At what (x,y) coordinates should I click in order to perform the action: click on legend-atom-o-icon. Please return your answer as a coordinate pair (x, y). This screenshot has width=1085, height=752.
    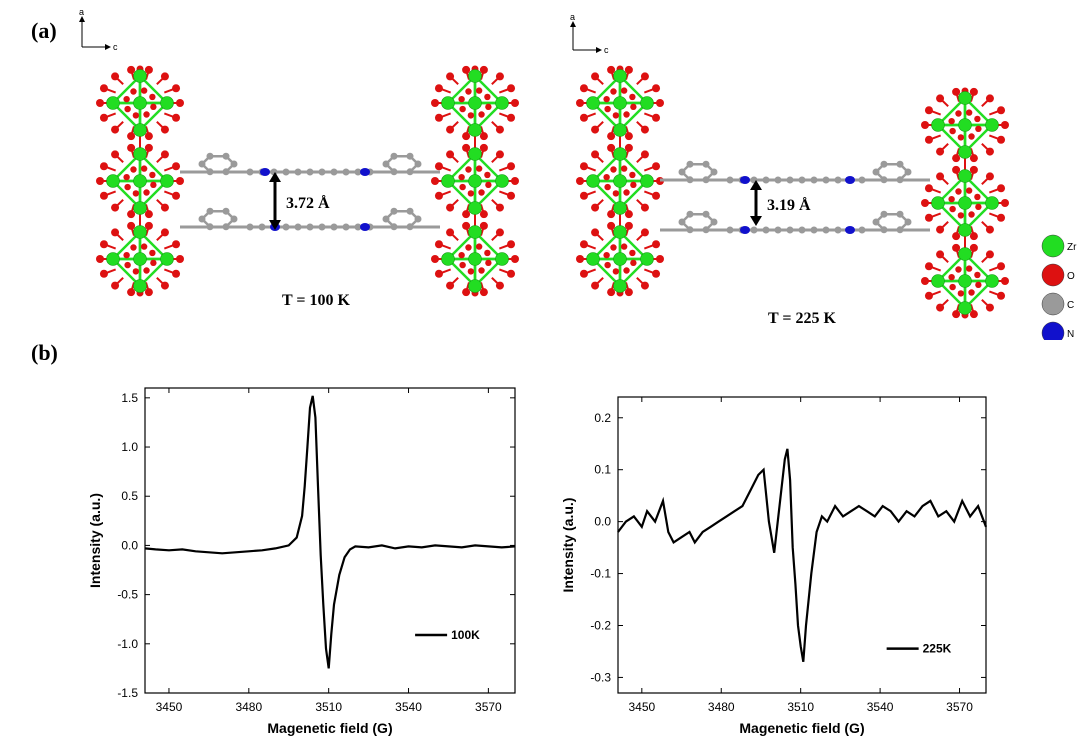
    Looking at the image, I should click on (1053, 275).